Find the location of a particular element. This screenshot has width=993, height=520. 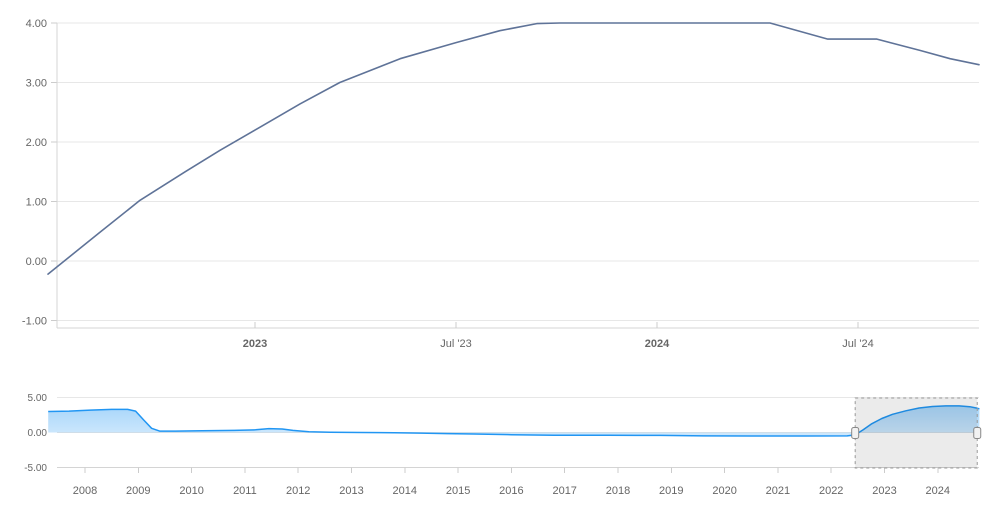

navigator-line-series is located at coordinates (514, 421).